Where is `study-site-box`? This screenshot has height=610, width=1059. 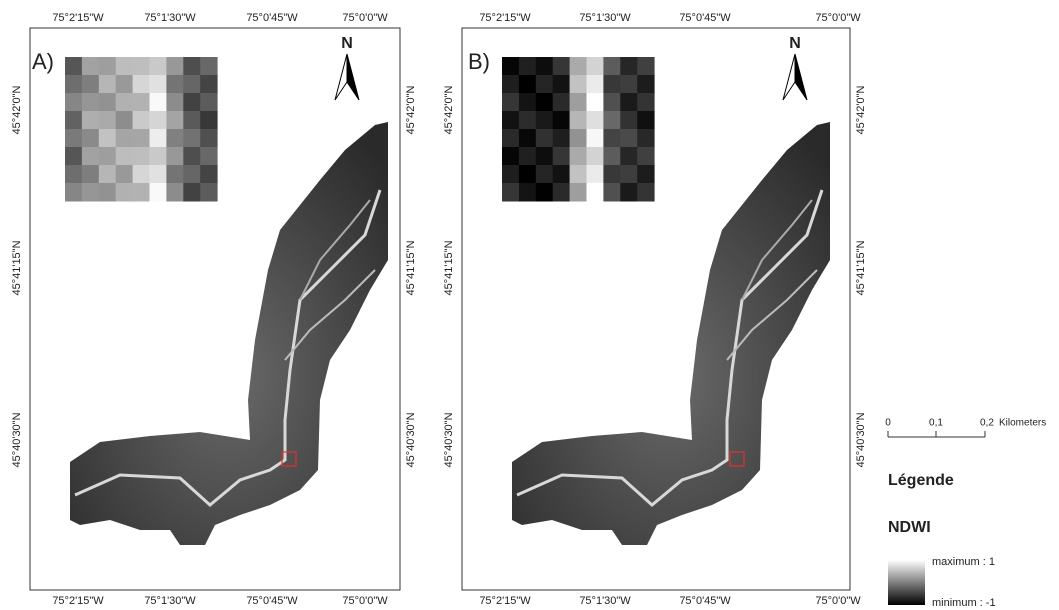
study-site-box is located at coordinates (737, 459).